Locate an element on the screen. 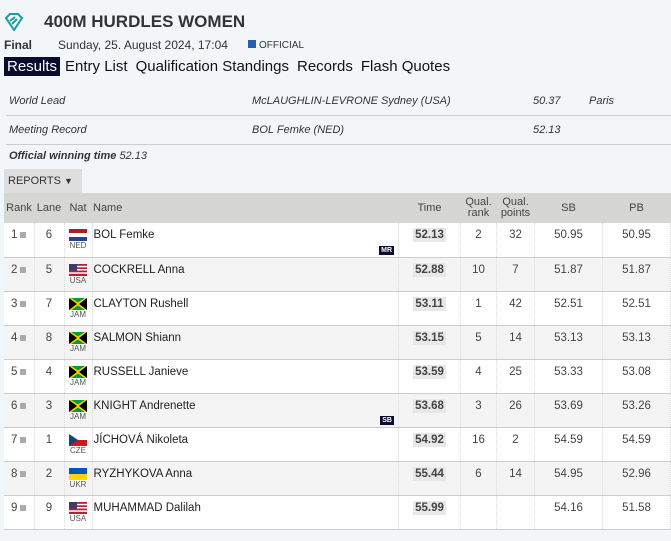  col-time: Time is located at coordinates (429, 208).